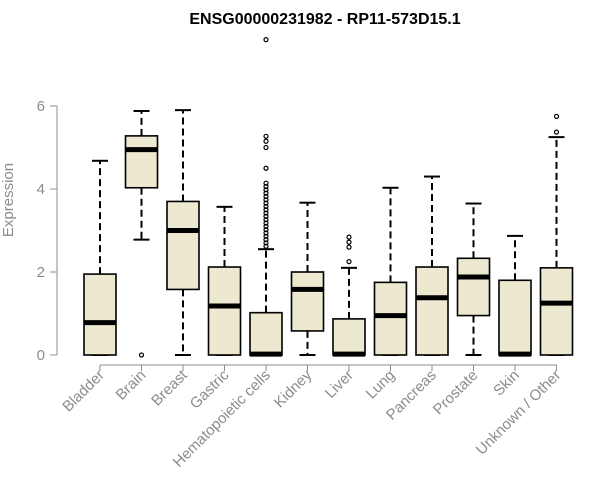 This screenshot has width=600, height=500. What do you see at coordinates (41, 355) in the screenshot?
I see `y-tick-label: 0` at bounding box center [41, 355].